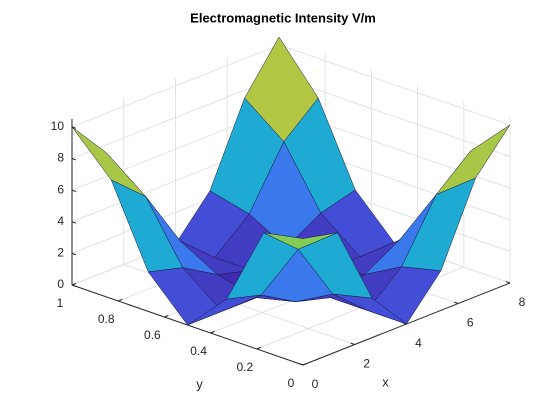 Image resolution: width=560 pixels, height=420 pixels. What do you see at coordinates (106, 319) in the screenshot?
I see `y-tick-label: 0.8` at bounding box center [106, 319].